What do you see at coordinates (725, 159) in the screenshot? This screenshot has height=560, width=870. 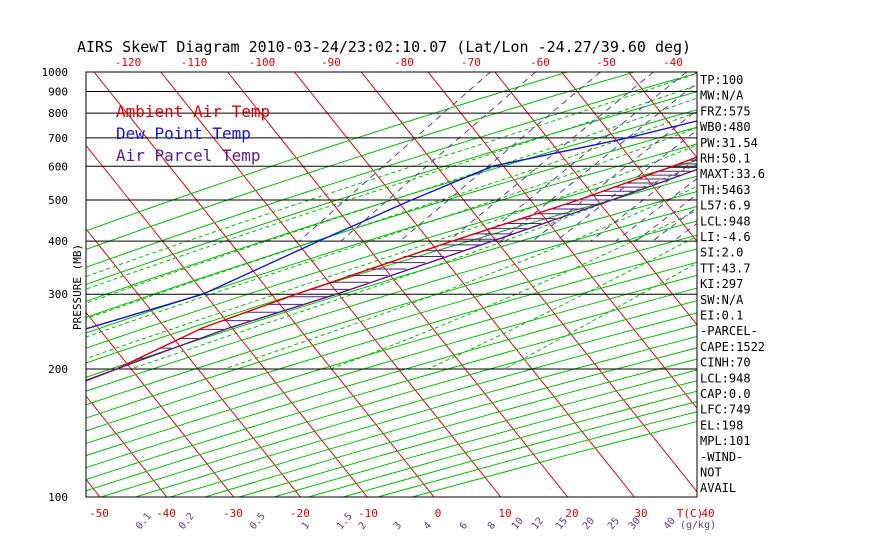 I see `stat-readout: RH:50.1` at bounding box center [725, 159].